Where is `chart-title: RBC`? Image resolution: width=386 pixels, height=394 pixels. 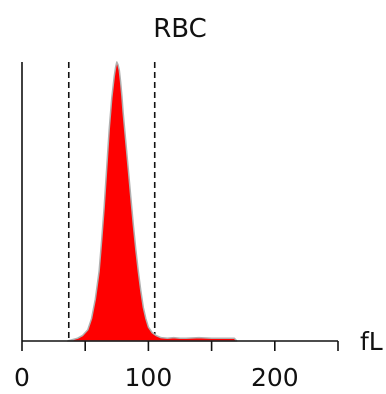
chart-title: RBC is located at coordinates (180, 29).